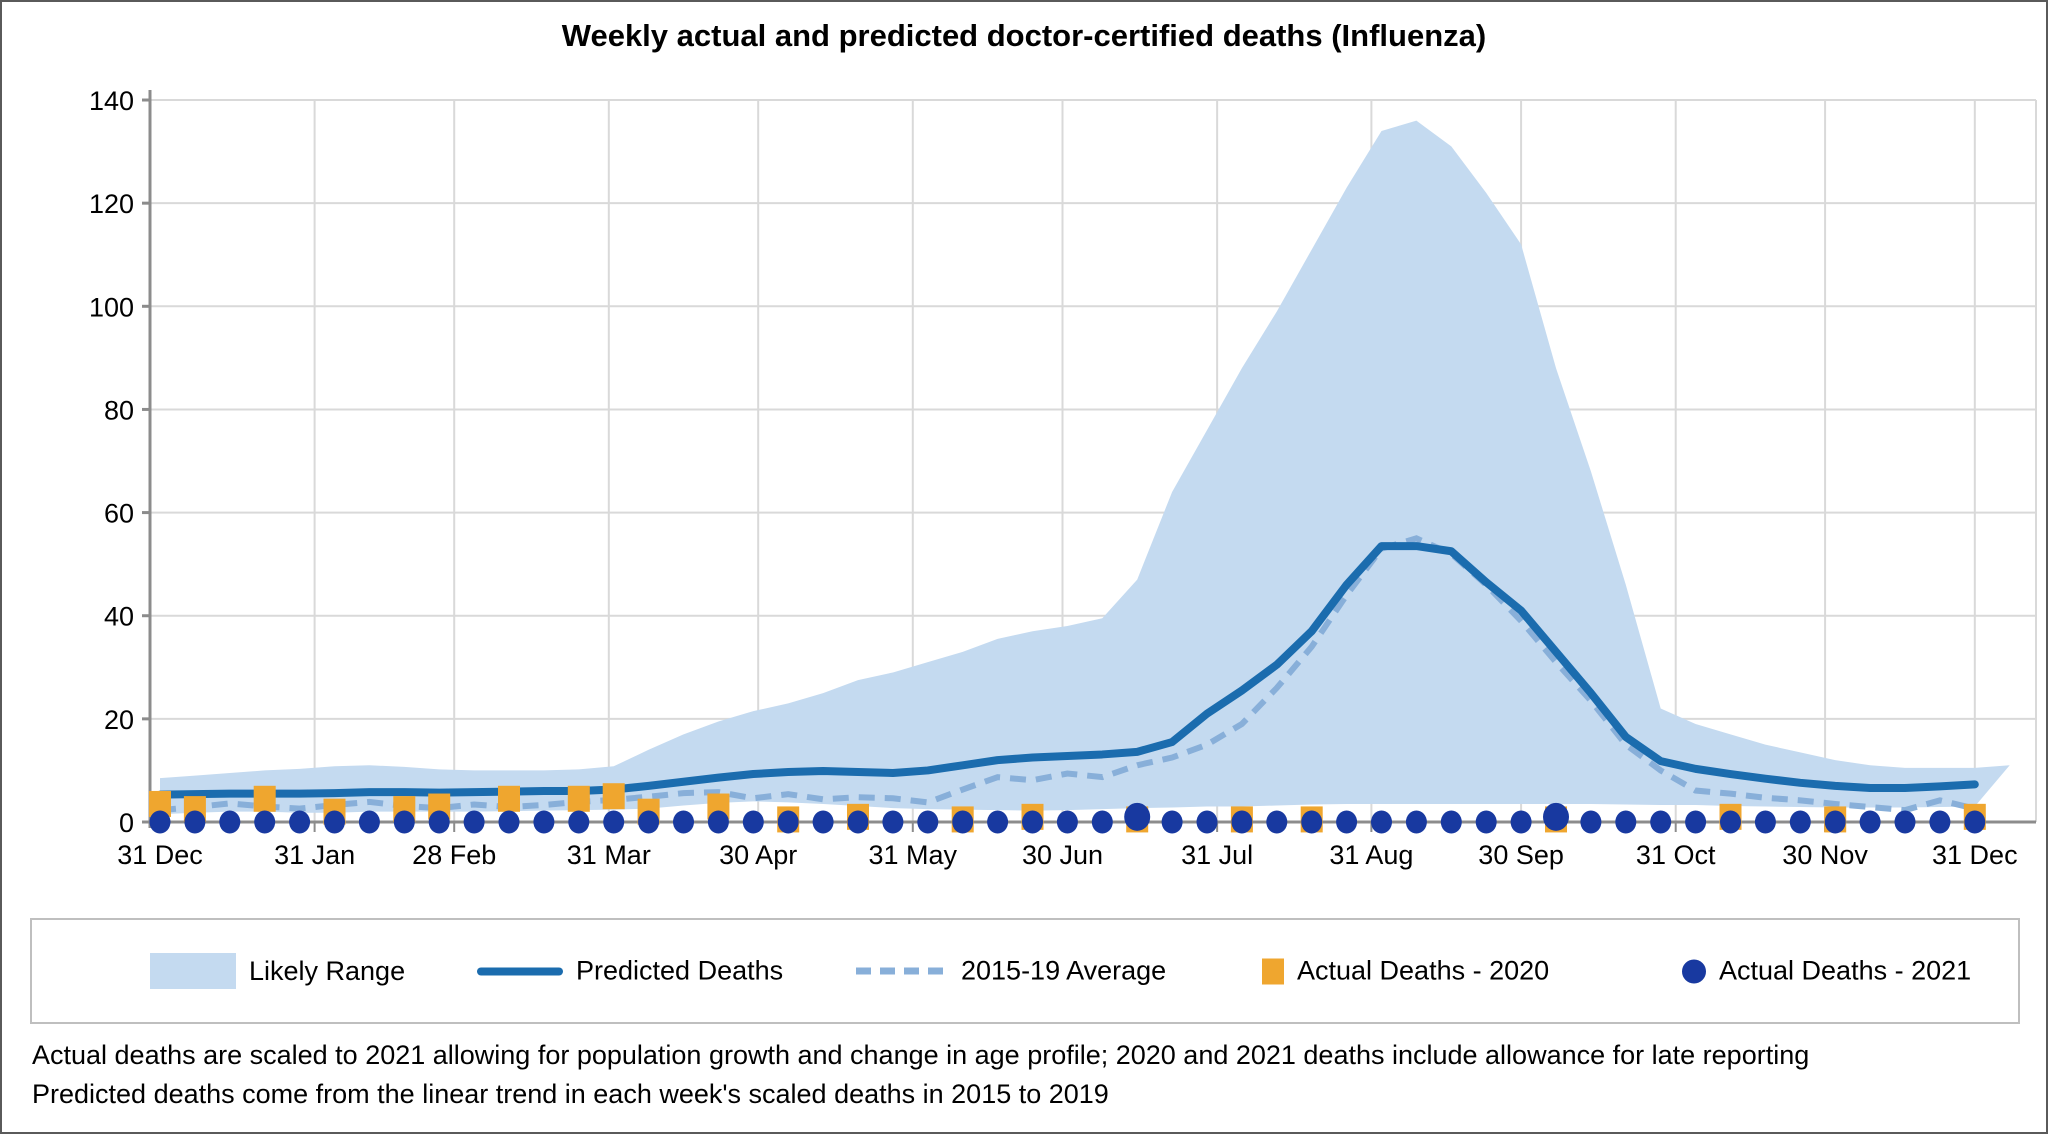 The image size is (2048, 1134). I want to click on actual-2021-dot-swatch-icon, so click(1694, 971).